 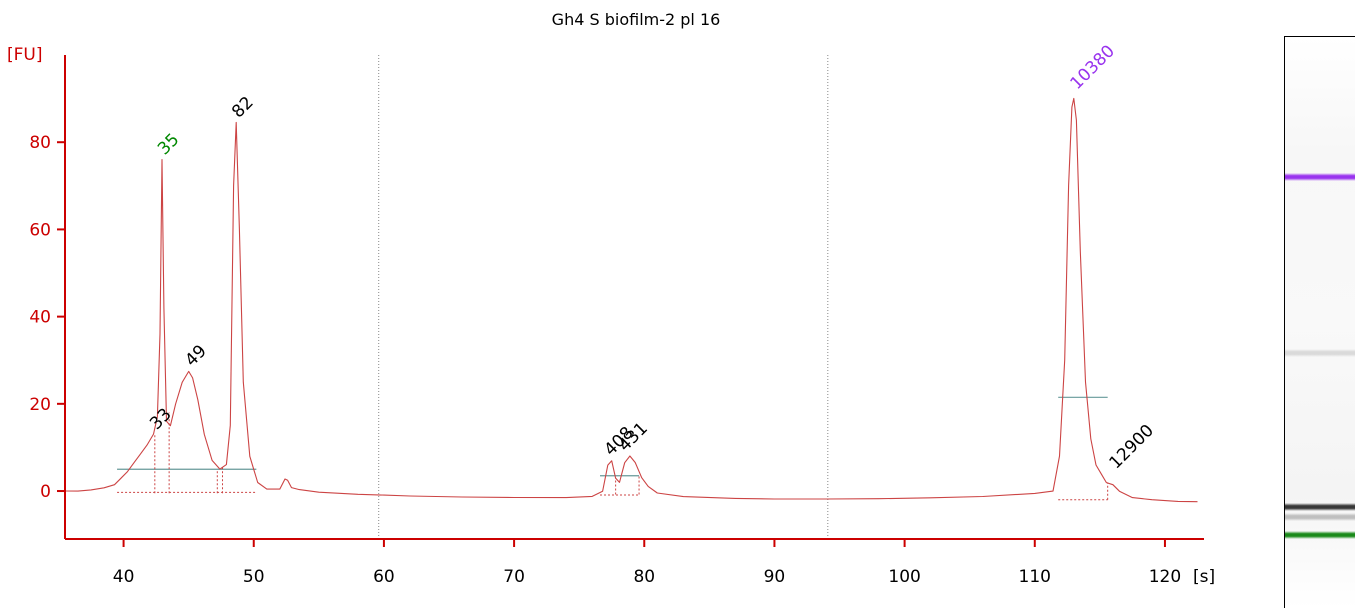 I want to click on x-tick-label-120: 120, so click(x=1165, y=577).